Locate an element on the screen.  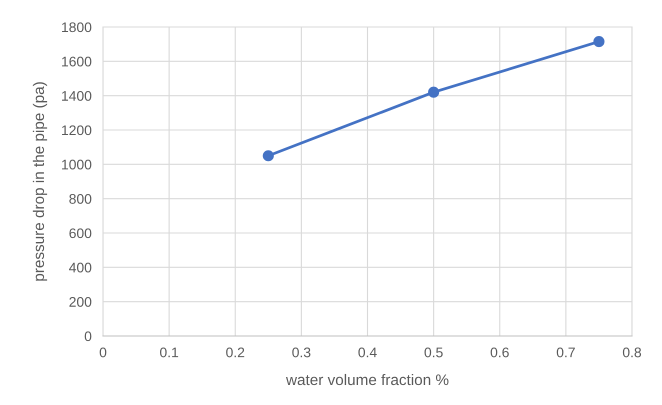
y-tick-label: 800 is located at coordinates (80, 199).